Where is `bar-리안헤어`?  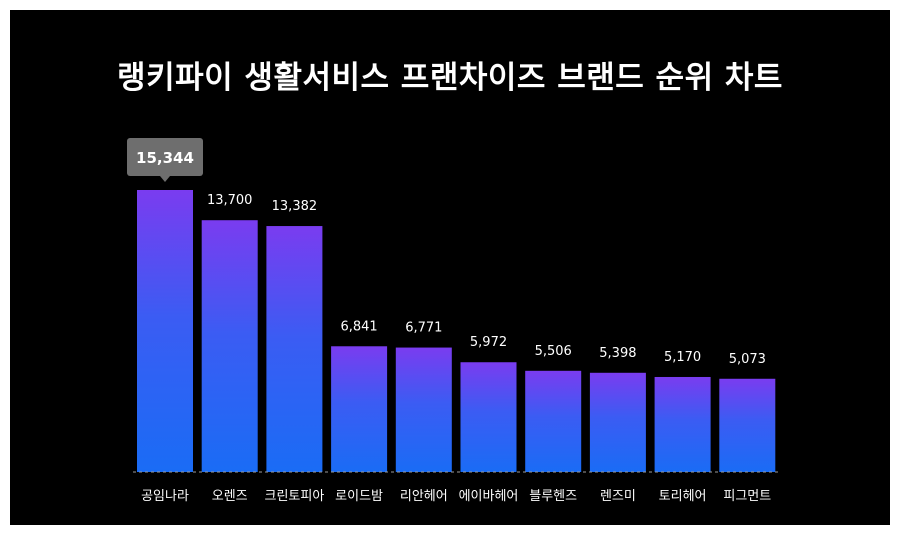
bar-리안헤어 is located at coordinates (423, 409).